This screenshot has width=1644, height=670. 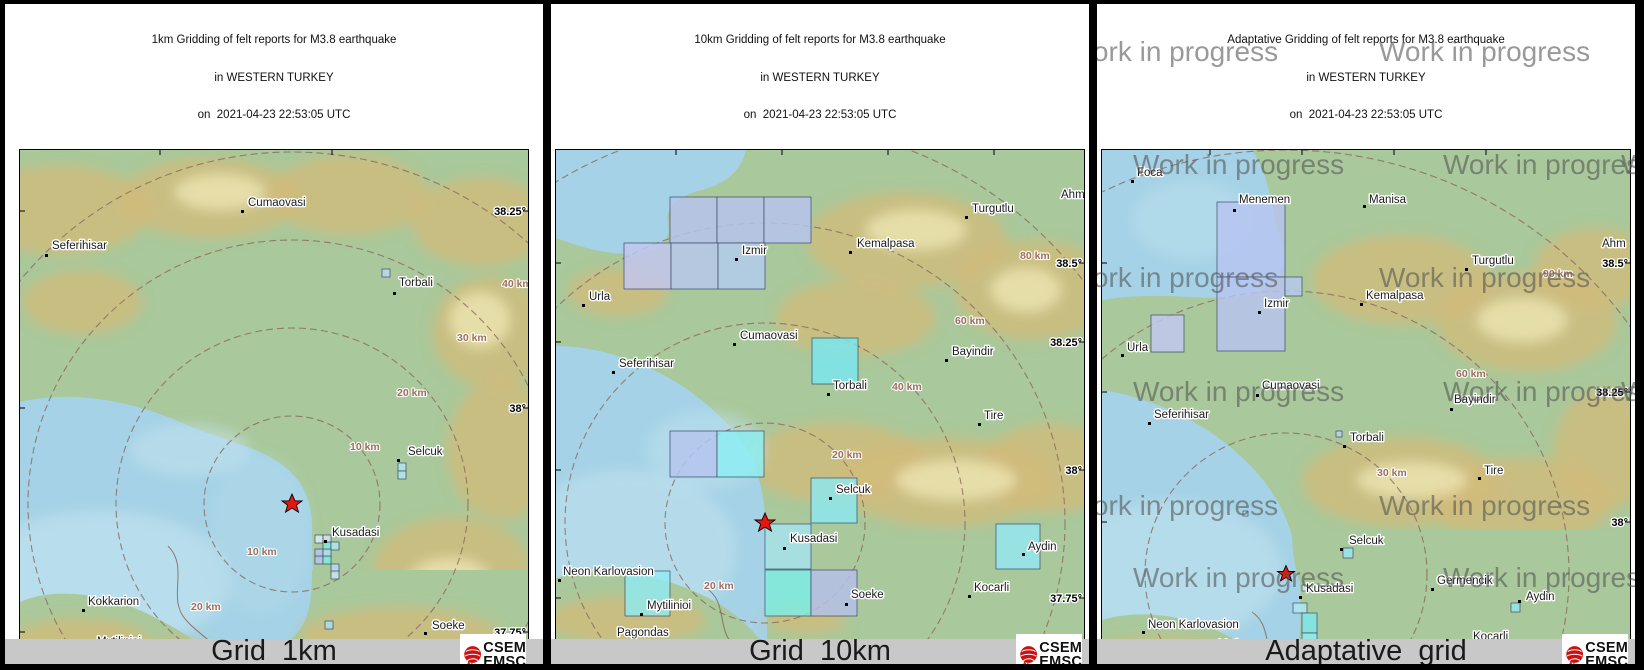 I want to click on ring-label: 80 km, so click(x=1035, y=256).